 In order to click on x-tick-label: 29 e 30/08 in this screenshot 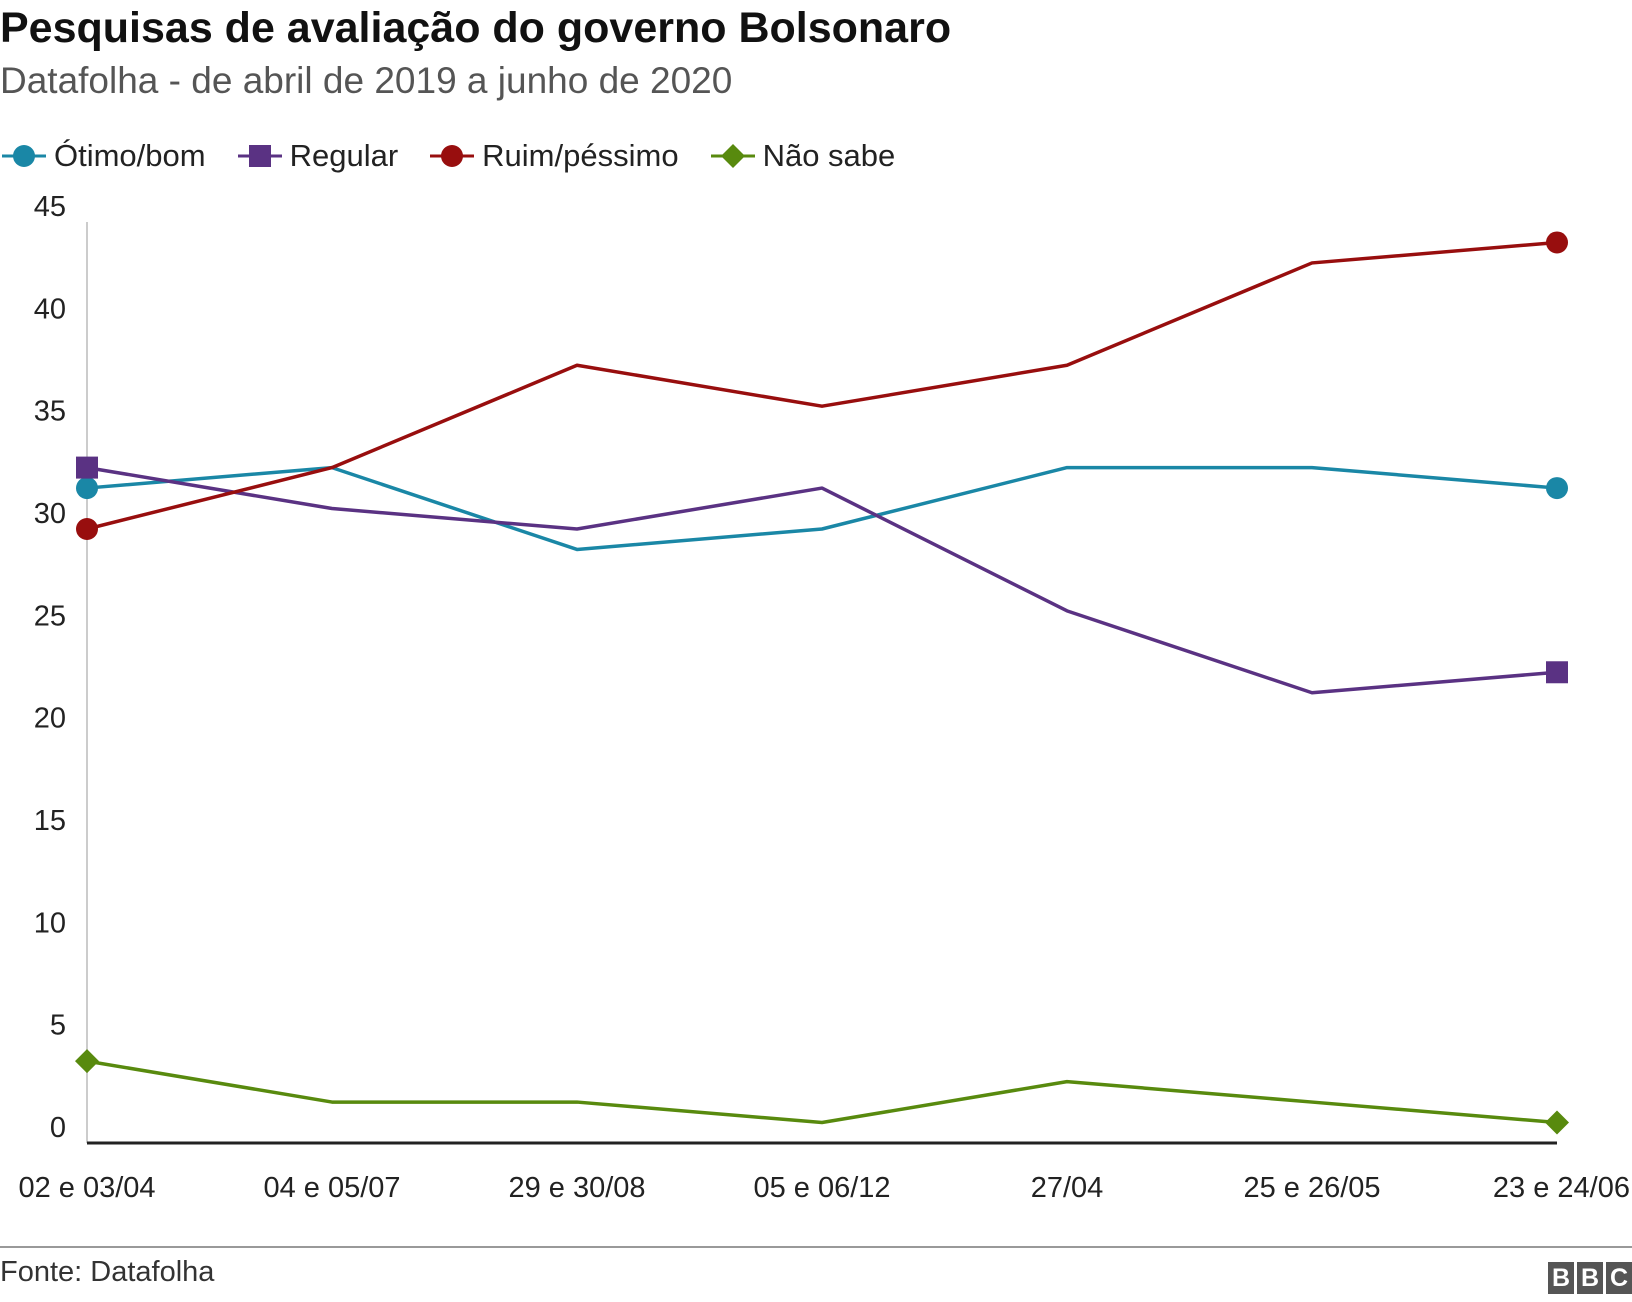, I will do `click(576, 1188)`.